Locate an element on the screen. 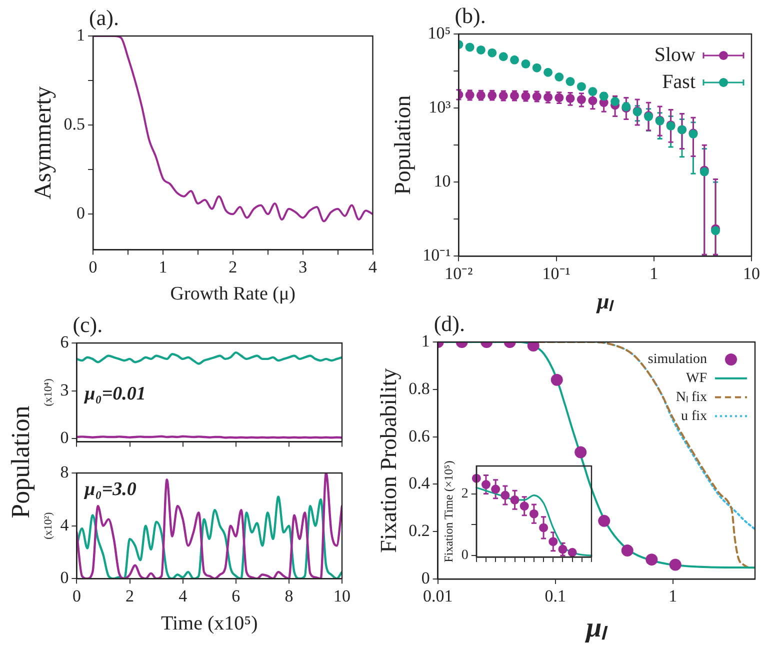 This screenshot has height=650, width=763. chart-title: (a). is located at coordinates (104, 17).